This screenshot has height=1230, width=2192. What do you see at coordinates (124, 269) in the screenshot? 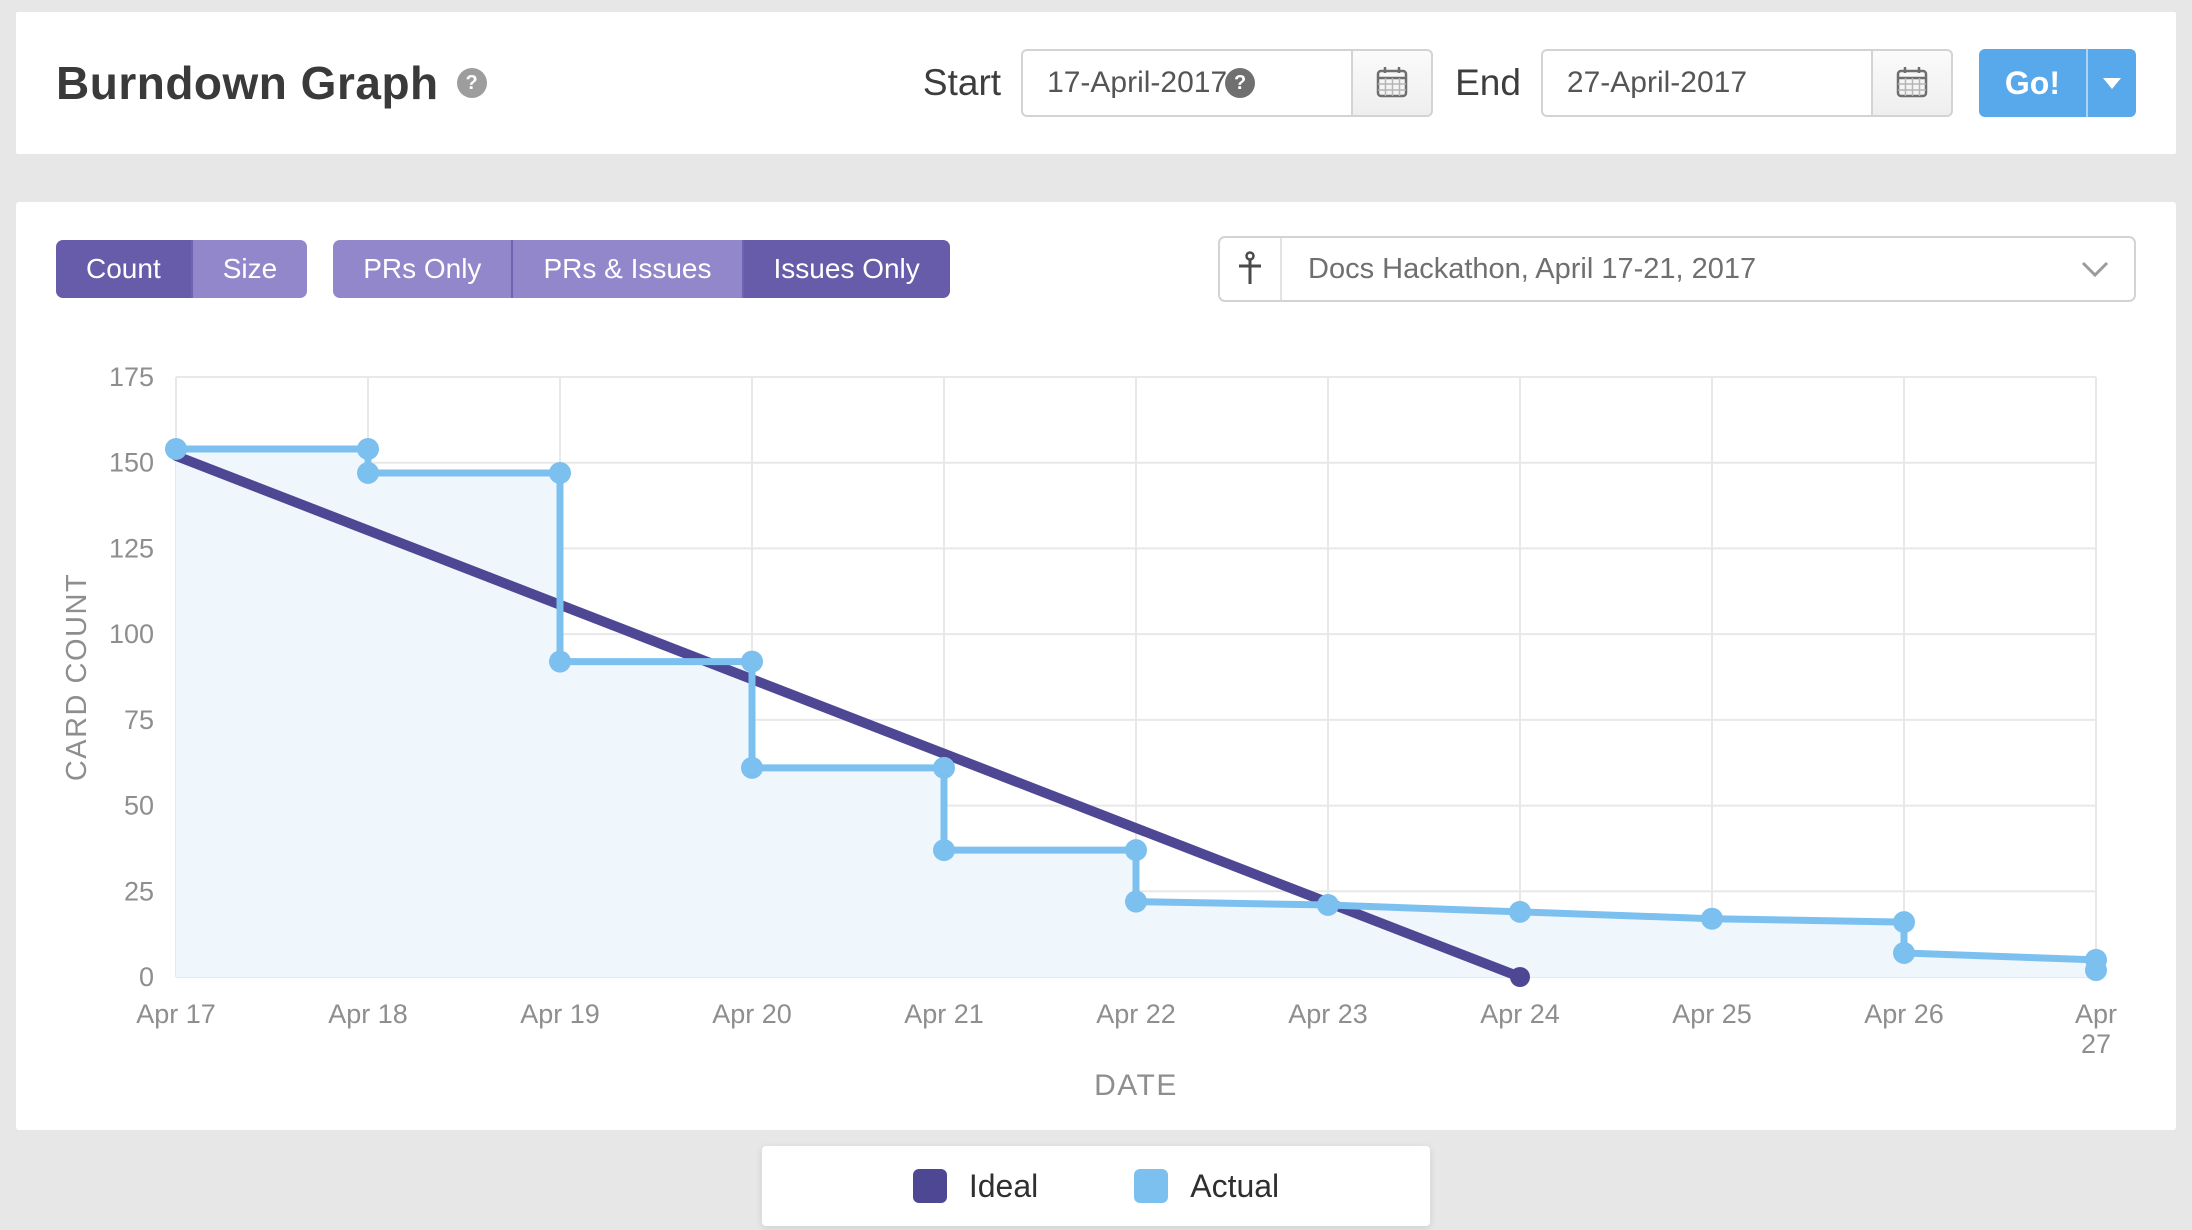
I see `toggle-count: Count` at bounding box center [124, 269].